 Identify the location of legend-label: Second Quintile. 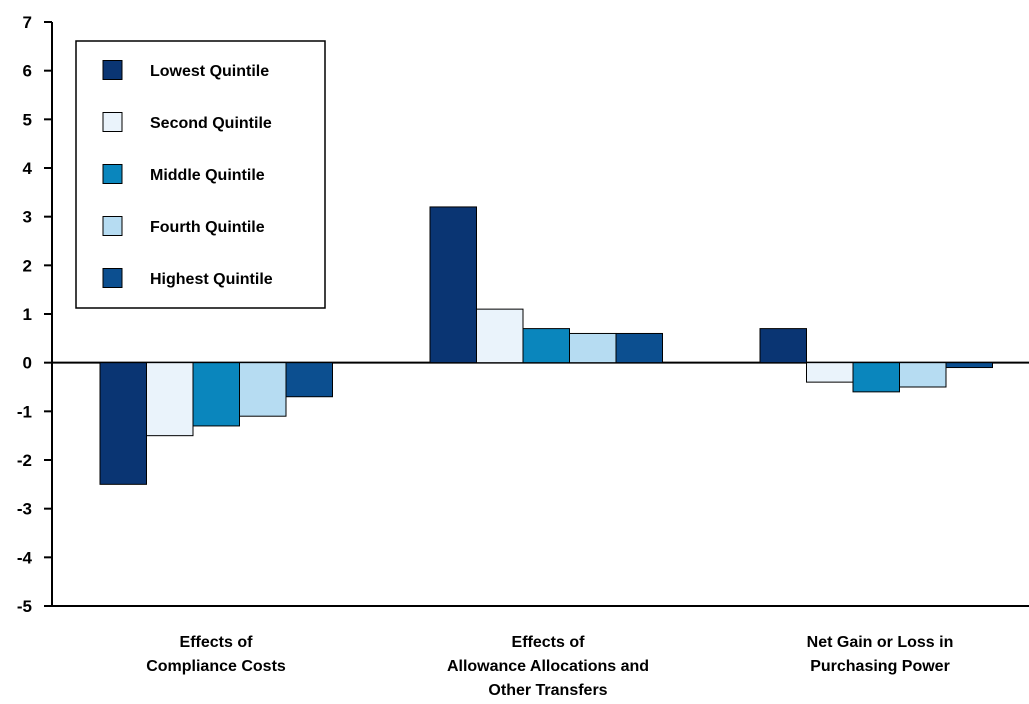
(211, 123).